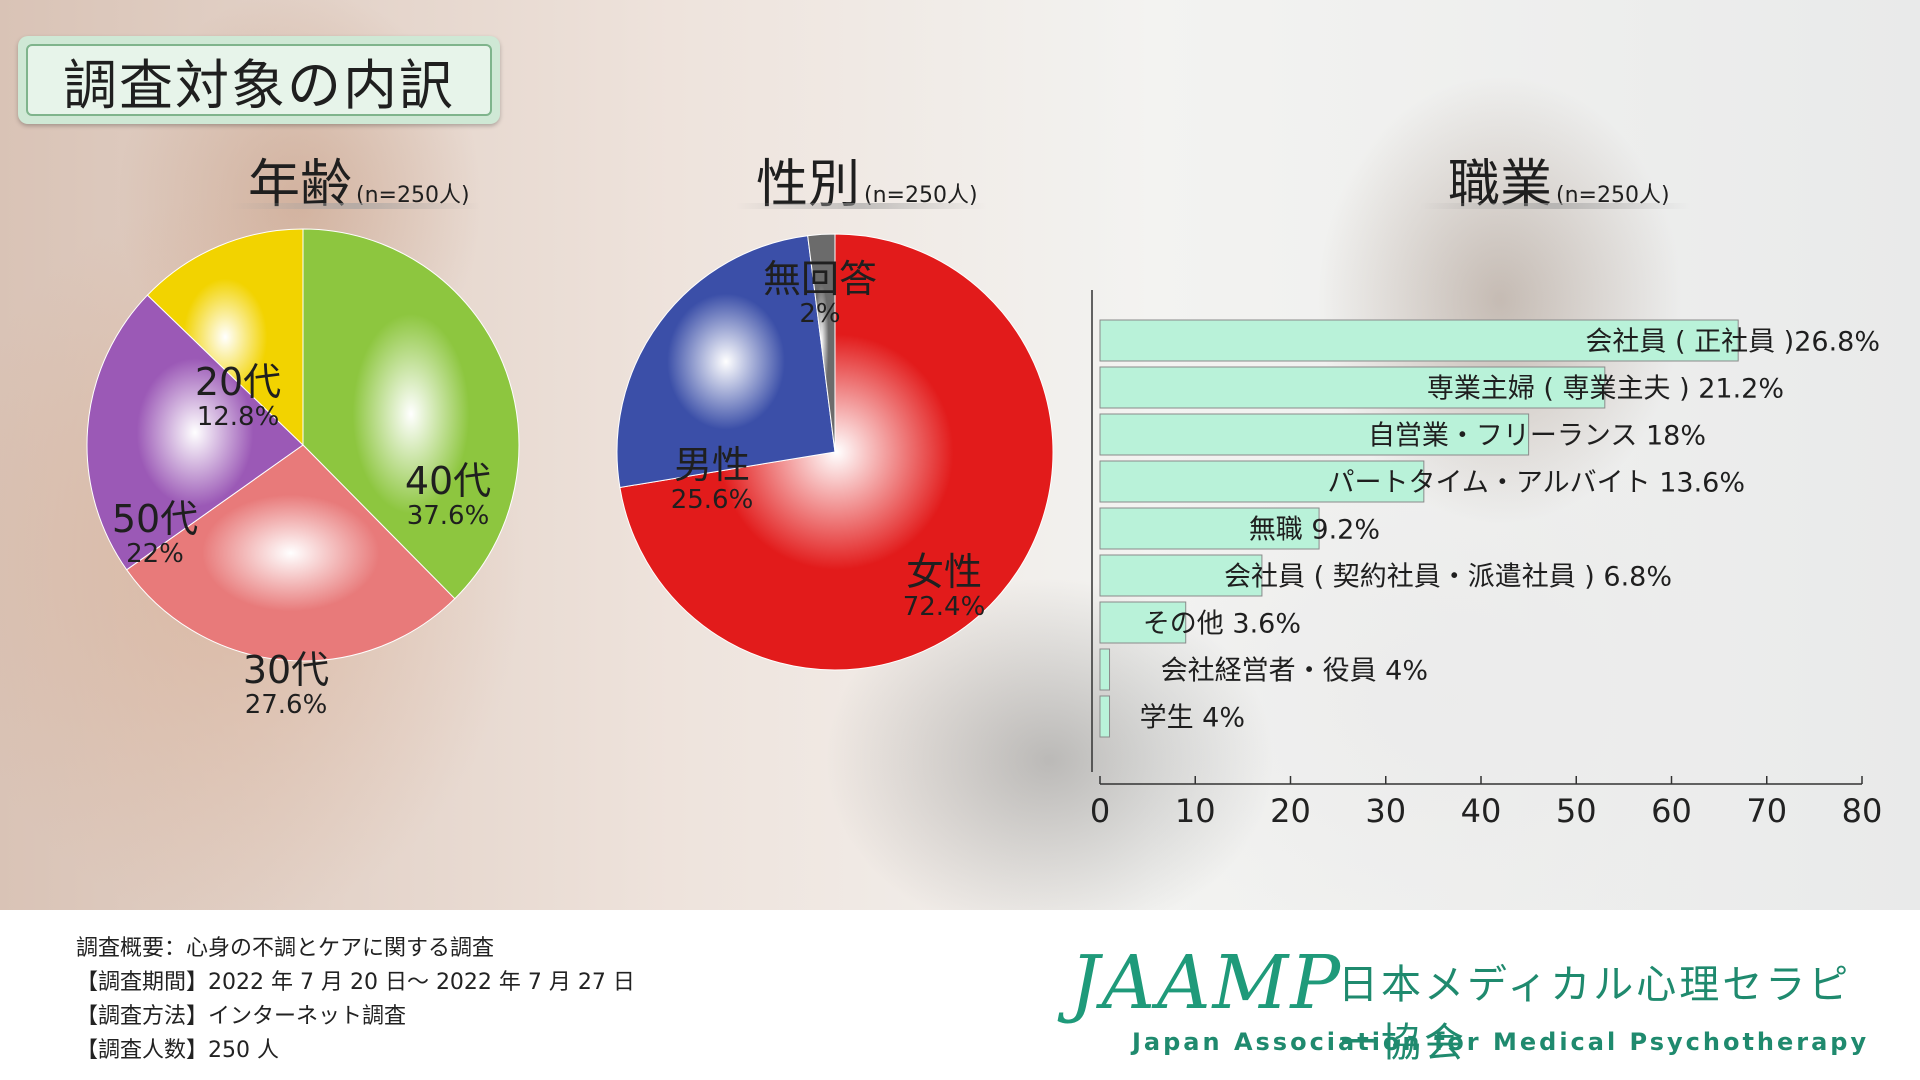 This screenshot has height=1080, width=1920. I want to click on logo-jp-name: 日本メディカル心理セラピー協会, so click(1595, 1014).